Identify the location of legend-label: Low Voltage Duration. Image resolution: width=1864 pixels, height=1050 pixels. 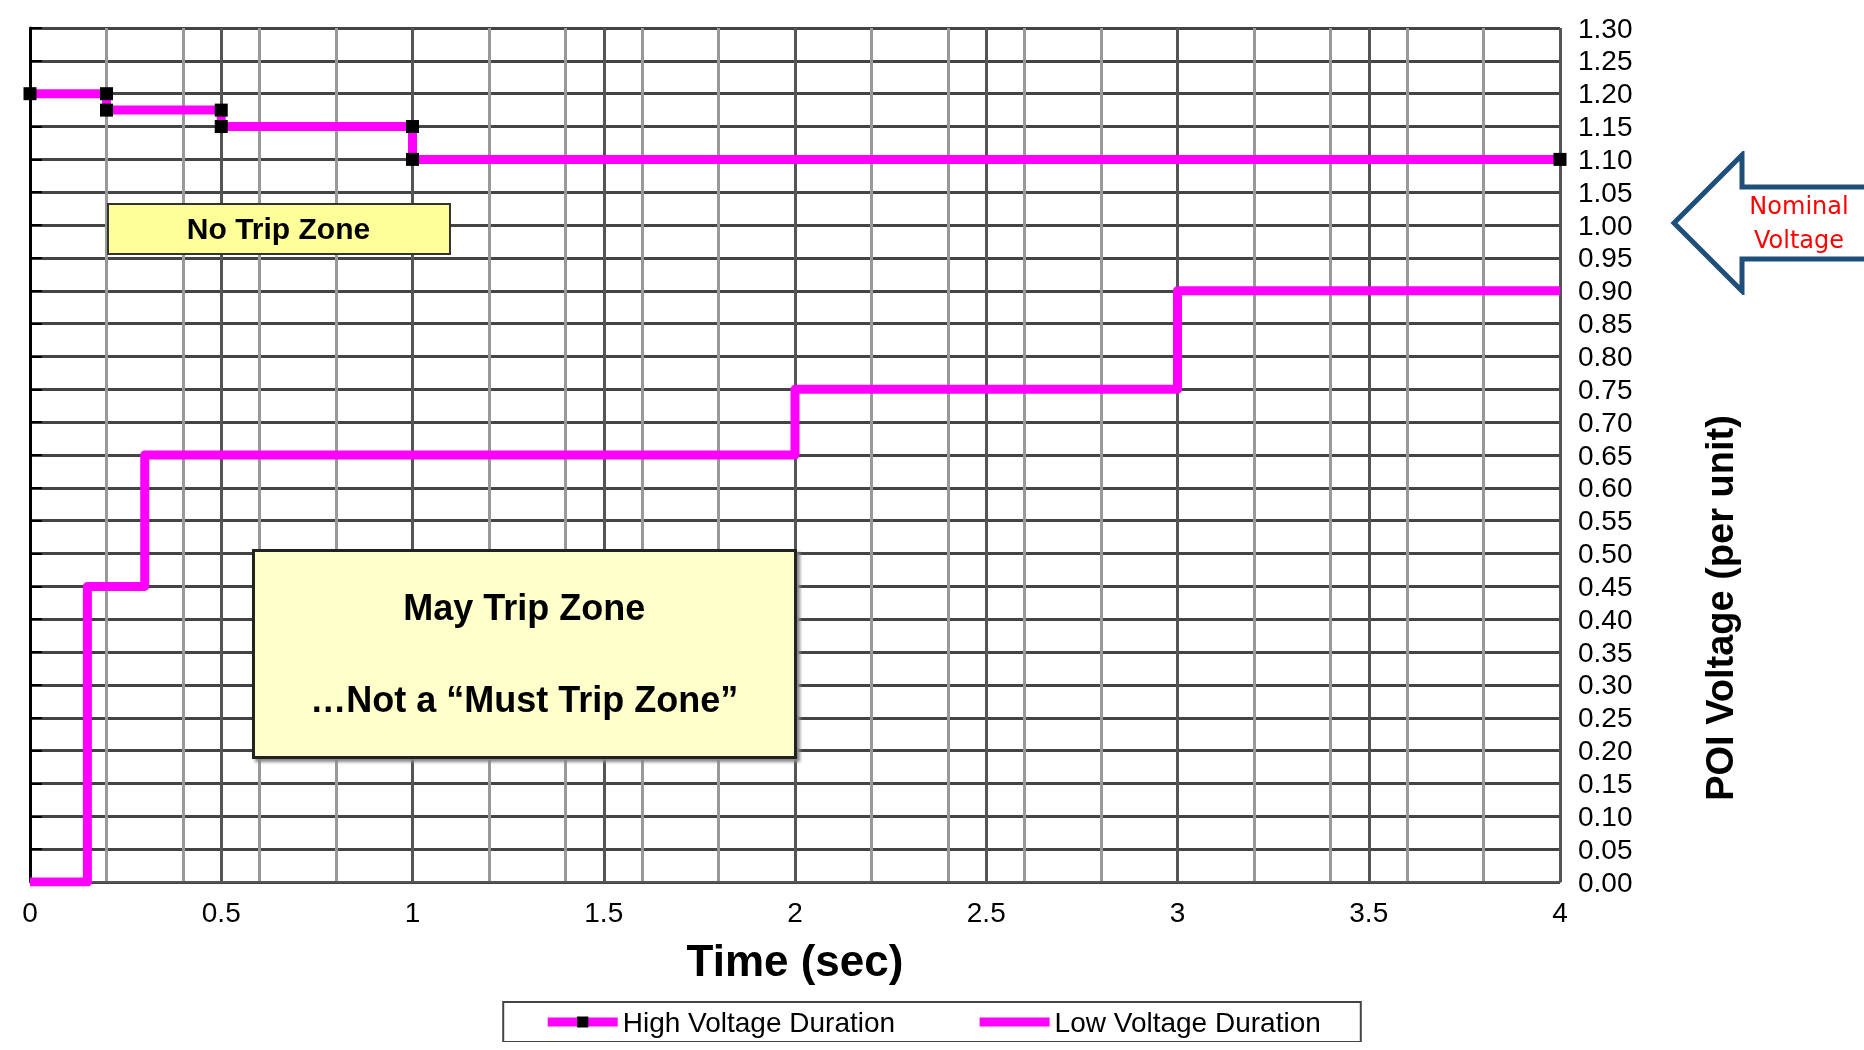
(1187, 1022).